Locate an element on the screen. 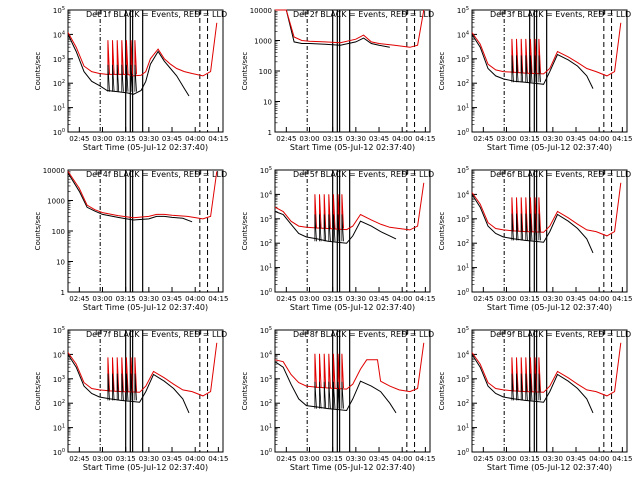  plot-title: Det 6f BLACK = Events, RED = LLD is located at coordinates (560, 174).